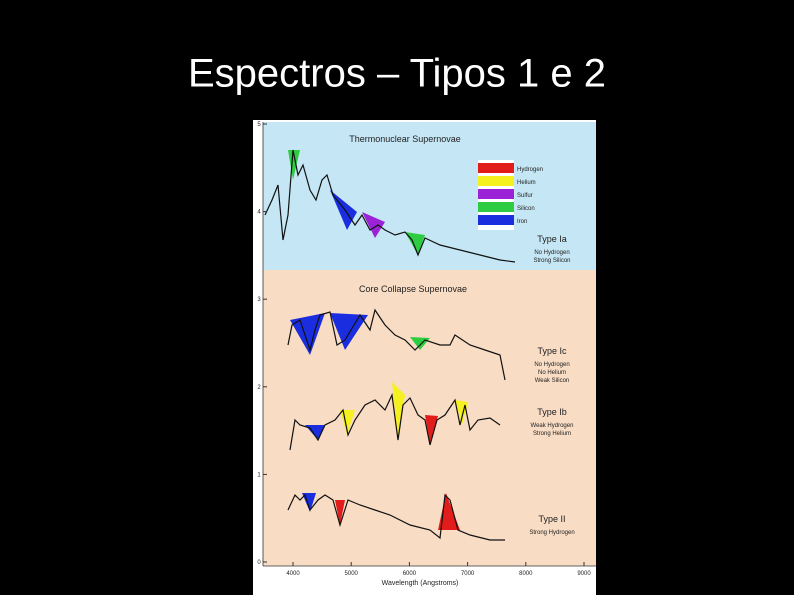 This screenshot has width=794, height=595. I want to click on legend-label: Sulfur, so click(525, 196).